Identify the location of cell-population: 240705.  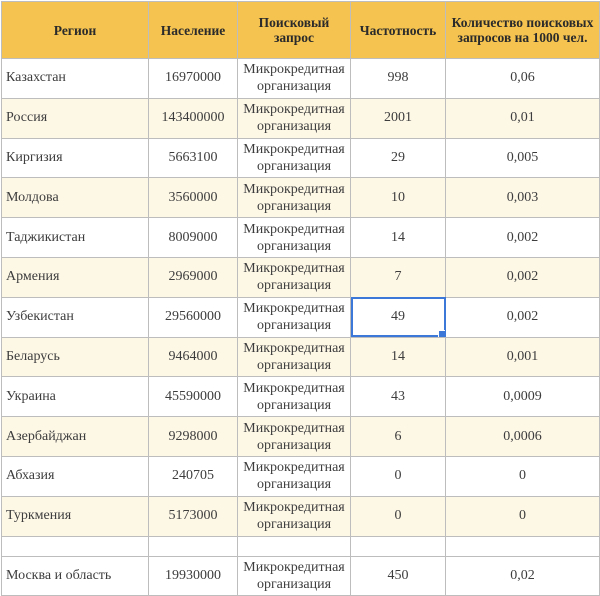
(193, 476).